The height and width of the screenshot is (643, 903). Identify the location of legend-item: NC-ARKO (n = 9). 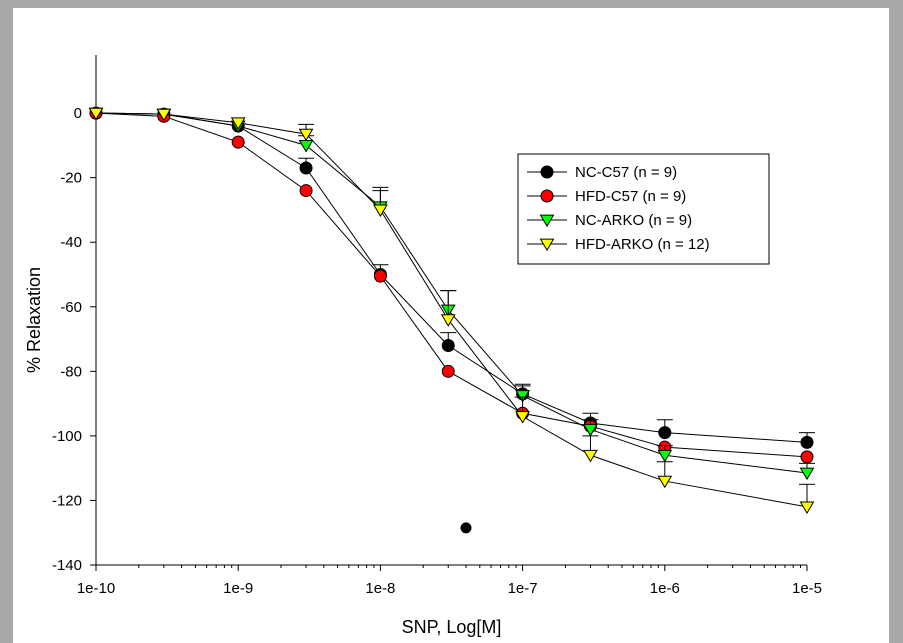
(609, 220).